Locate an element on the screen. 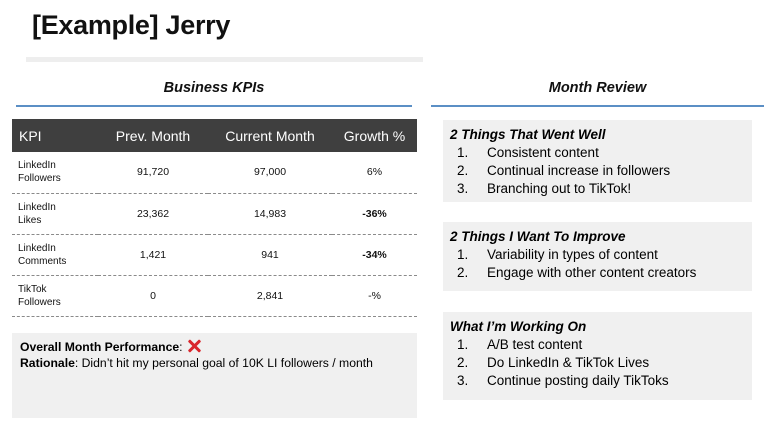 The height and width of the screenshot is (433, 768). prev-month-cell: 0 is located at coordinates (153, 295).